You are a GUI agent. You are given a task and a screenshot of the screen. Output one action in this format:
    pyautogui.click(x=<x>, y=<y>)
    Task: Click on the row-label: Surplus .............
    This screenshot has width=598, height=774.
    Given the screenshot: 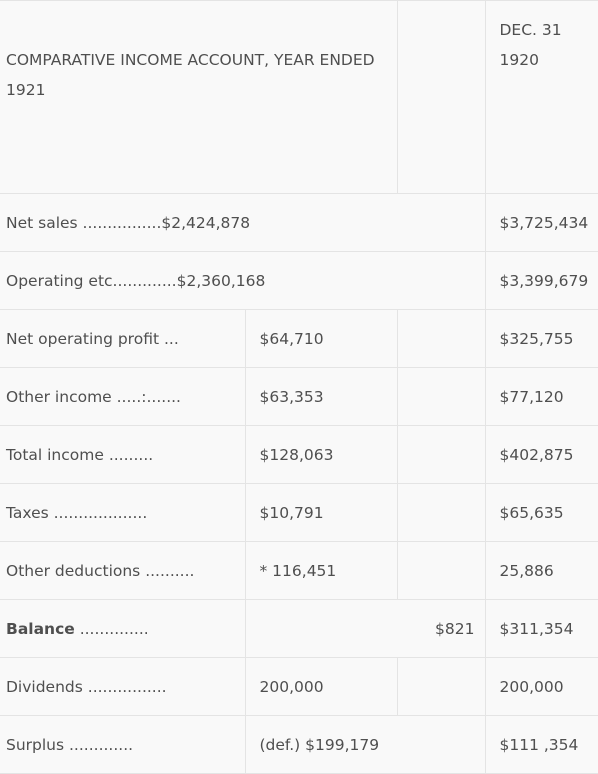 What is the action you would take?
    pyautogui.click(x=122, y=745)
    